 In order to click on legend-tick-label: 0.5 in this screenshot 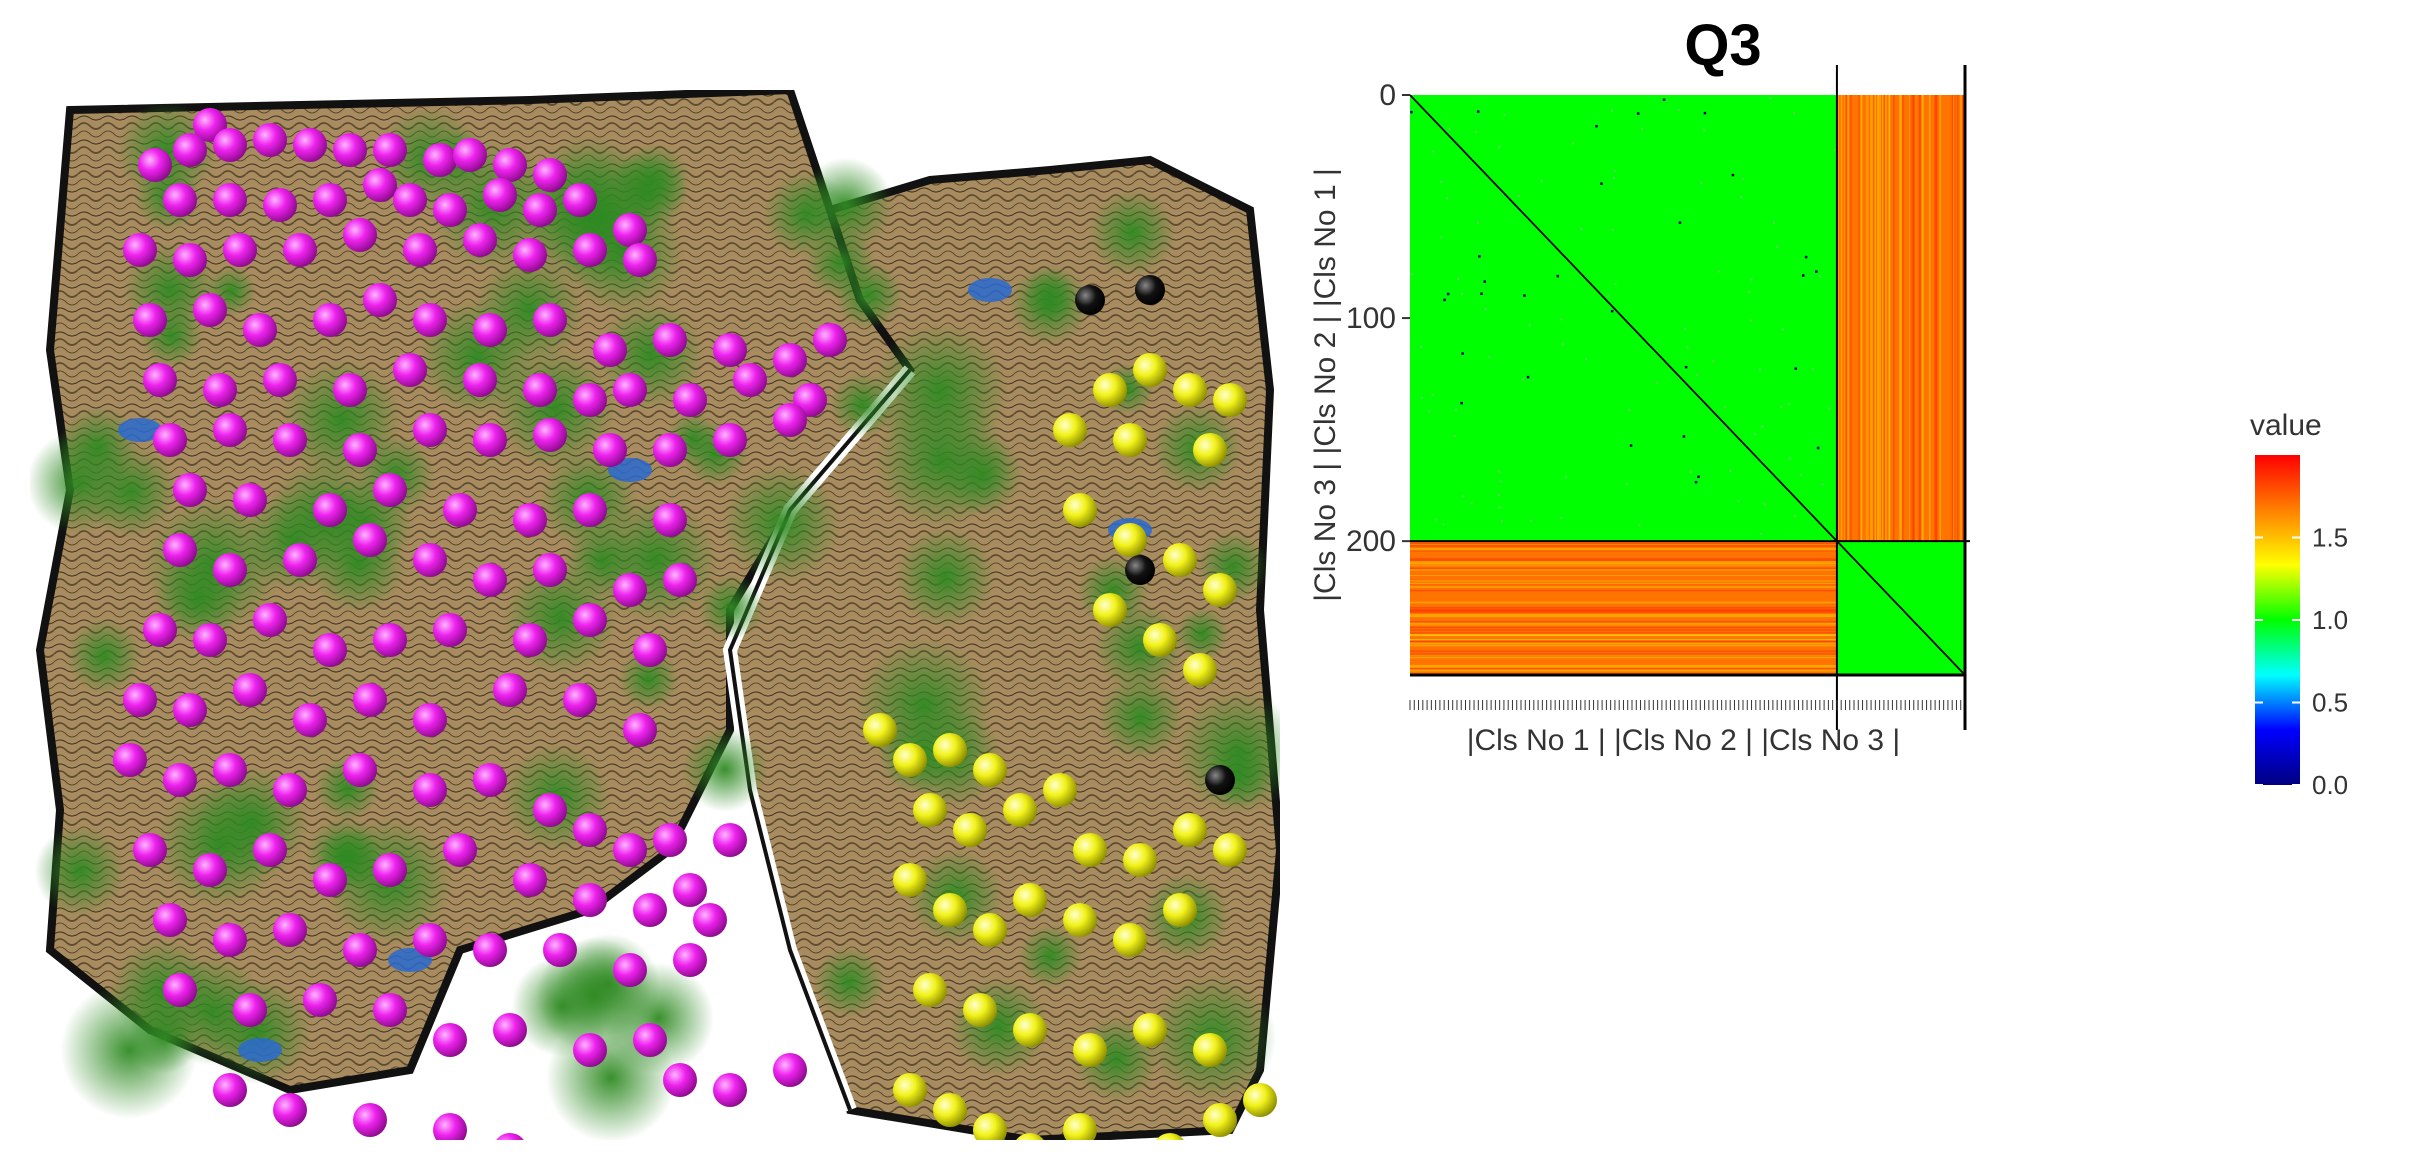, I will do `click(2330, 703)`.